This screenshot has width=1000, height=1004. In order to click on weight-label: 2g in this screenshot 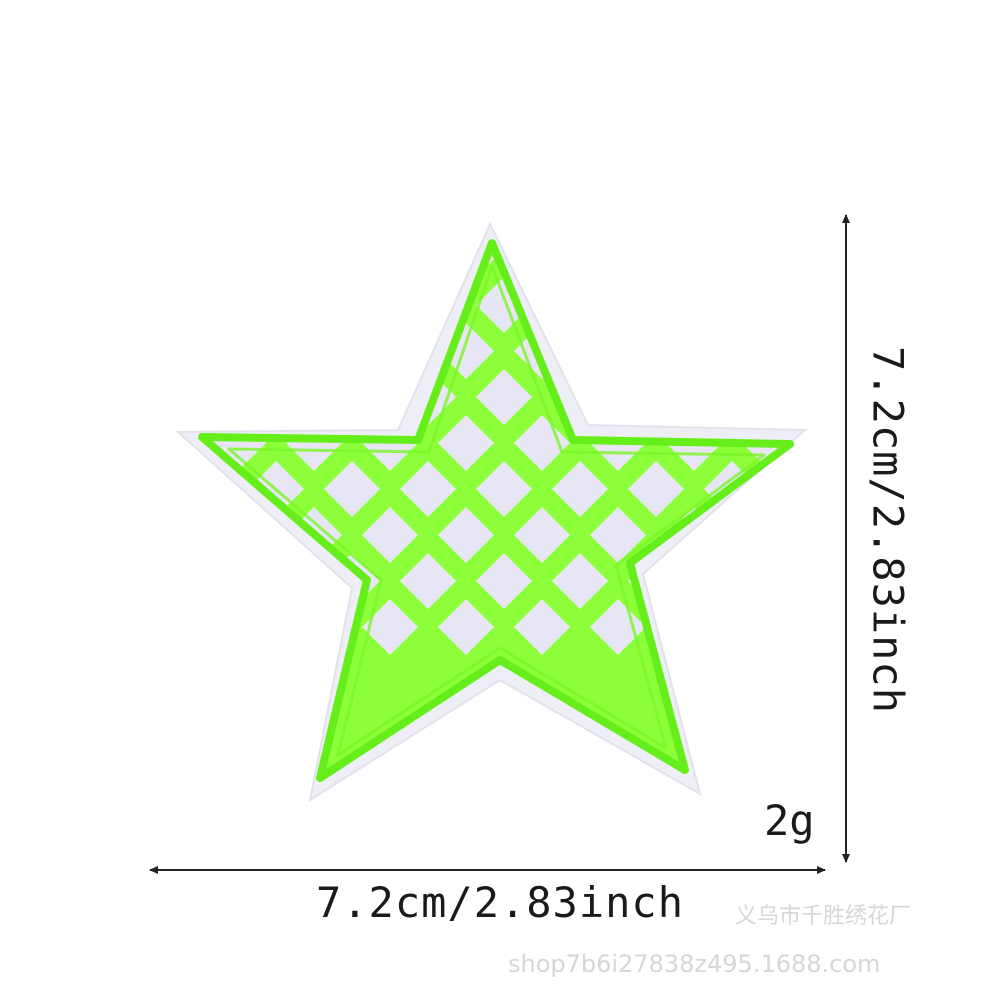, I will do `click(789, 820)`.